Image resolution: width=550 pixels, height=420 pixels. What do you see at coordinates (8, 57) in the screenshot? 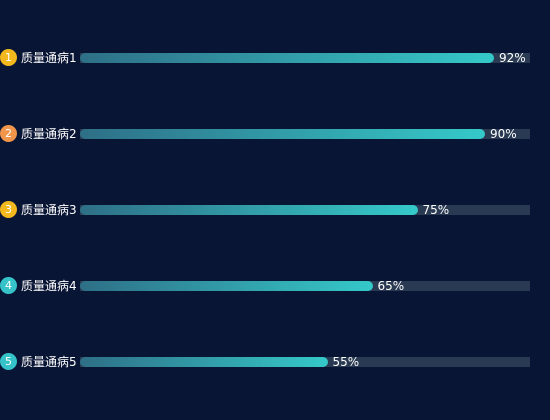
I see `rank-badge: 1` at bounding box center [8, 57].